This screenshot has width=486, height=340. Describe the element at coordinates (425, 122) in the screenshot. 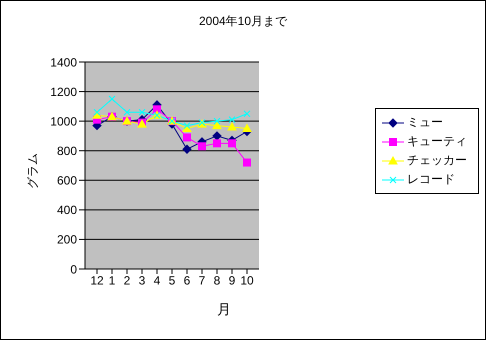

I see `legend-label: ミュー` at that location.